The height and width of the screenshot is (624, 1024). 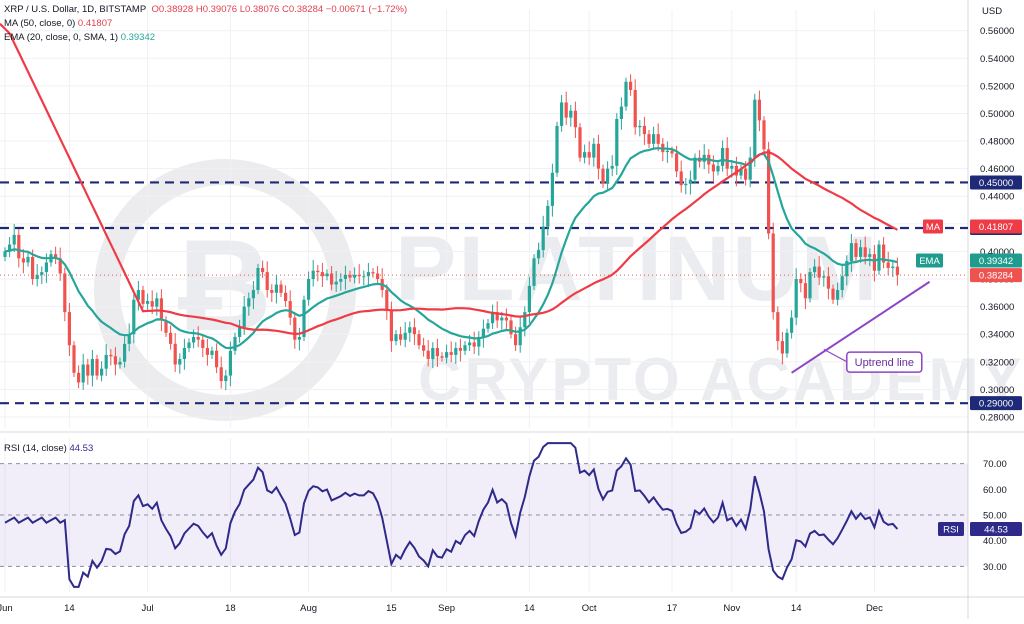 What do you see at coordinates (884, 363) in the screenshot?
I see `annotation-text: Uptrend line` at bounding box center [884, 363].